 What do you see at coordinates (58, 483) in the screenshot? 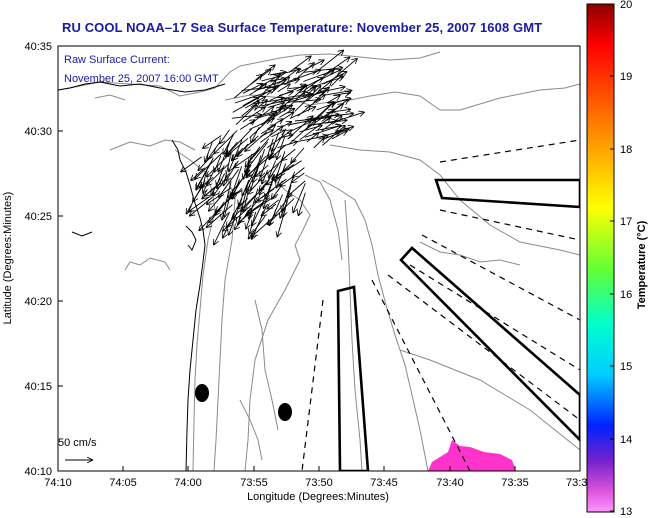
I see `x-tick-label: 74:10` at bounding box center [58, 483].